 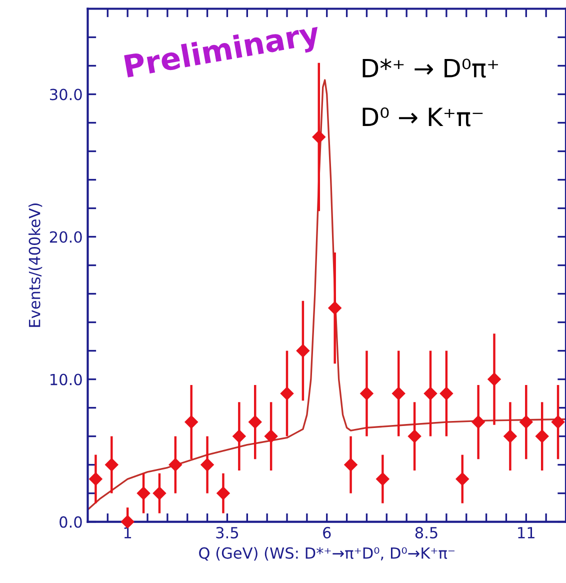 I want to click on x-axis-title: Q (GeV) (WS: D*⁺→π⁺D⁰, D⁰→K⁺π⁻, so click(x=326, y=554).